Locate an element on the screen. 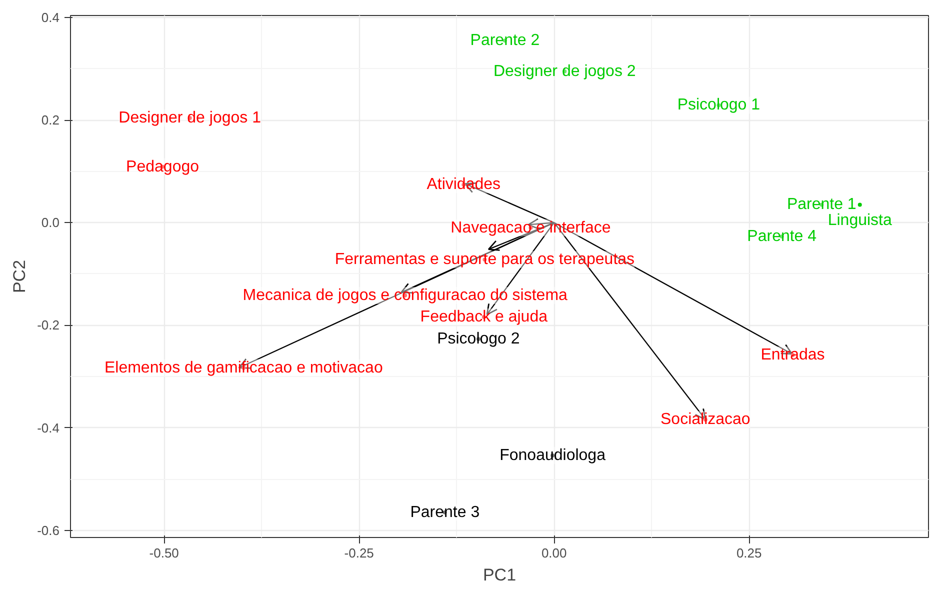  data-label: Designer de jogos 1 is located at coordinates (190, 118).